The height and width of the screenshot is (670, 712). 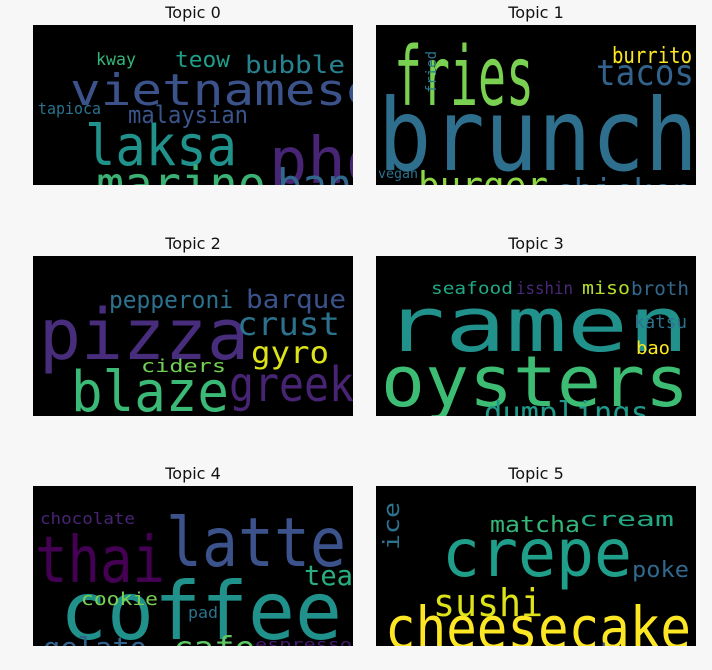 I want to click on cloud-word: matcha, so click(x=535, y=525).